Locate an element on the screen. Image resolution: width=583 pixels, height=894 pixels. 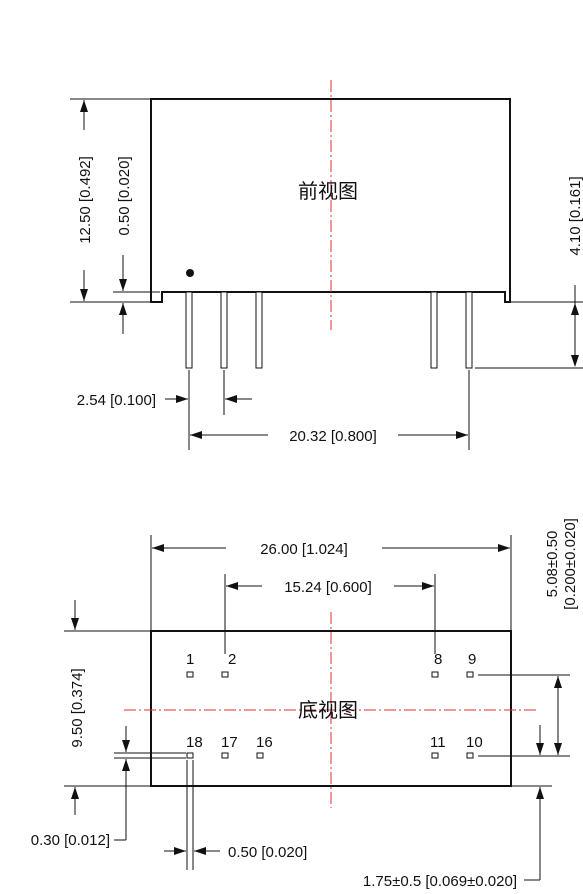
pin-number-label: 16 is located at coordinates (264, 742).